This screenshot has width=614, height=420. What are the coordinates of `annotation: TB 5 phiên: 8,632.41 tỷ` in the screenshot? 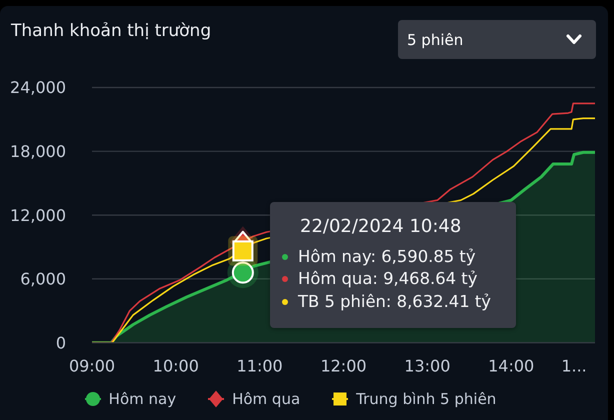 It's located at (394, 301).